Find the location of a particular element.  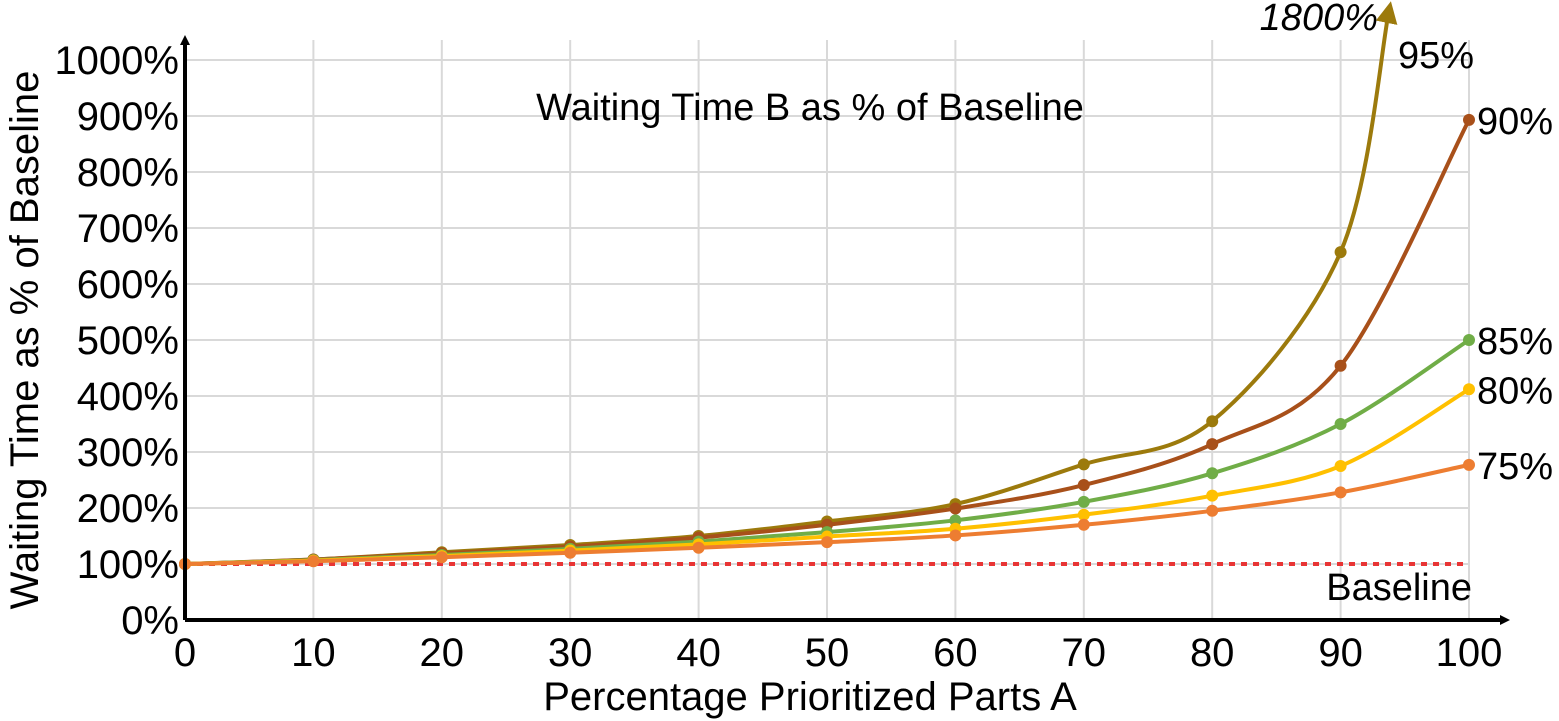

x-tick-label: 30 is located at coordinates (570, 653).